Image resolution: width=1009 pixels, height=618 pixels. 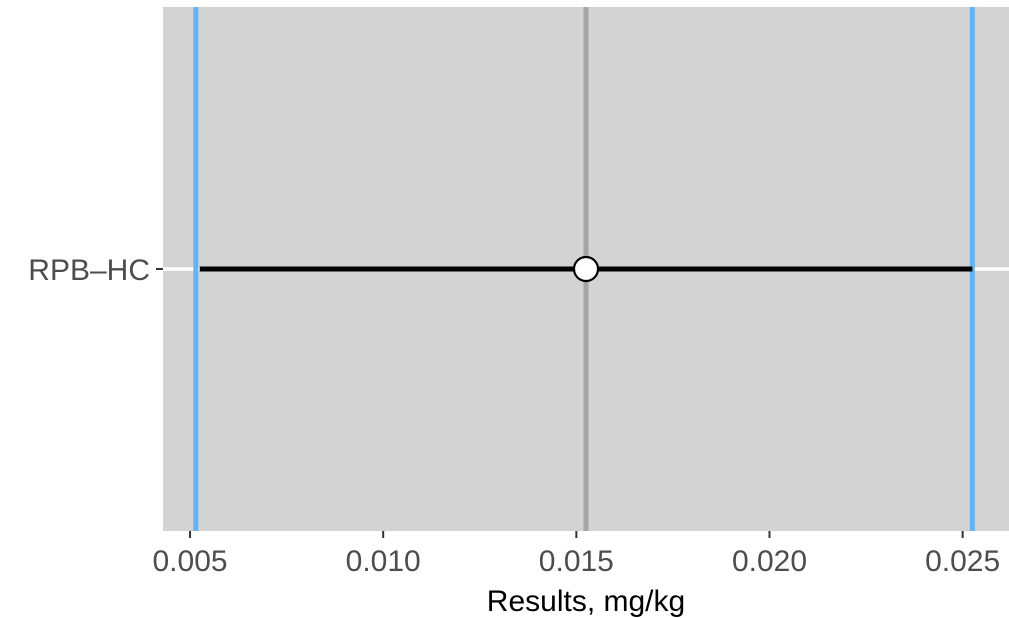 I want to click on y-axis: RPB–HC, so click(x=95, y=270).